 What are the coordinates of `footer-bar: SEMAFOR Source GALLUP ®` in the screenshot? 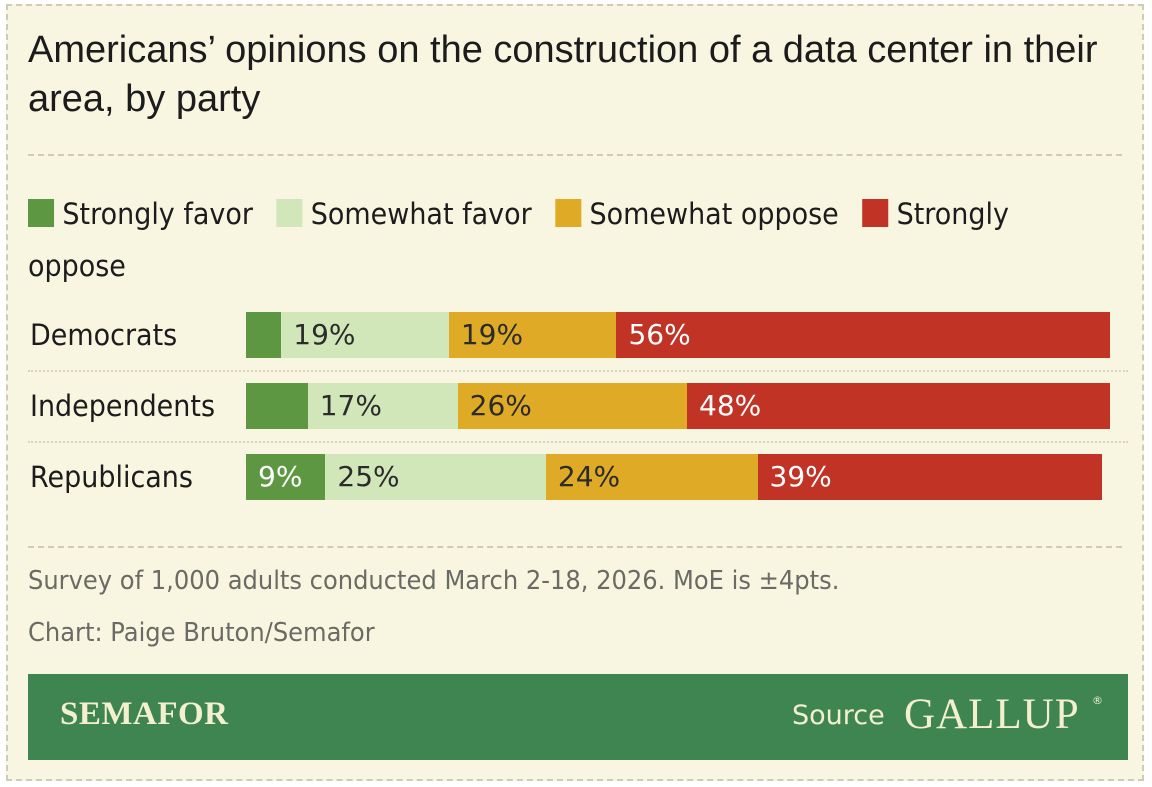 It's located at (578, 717).